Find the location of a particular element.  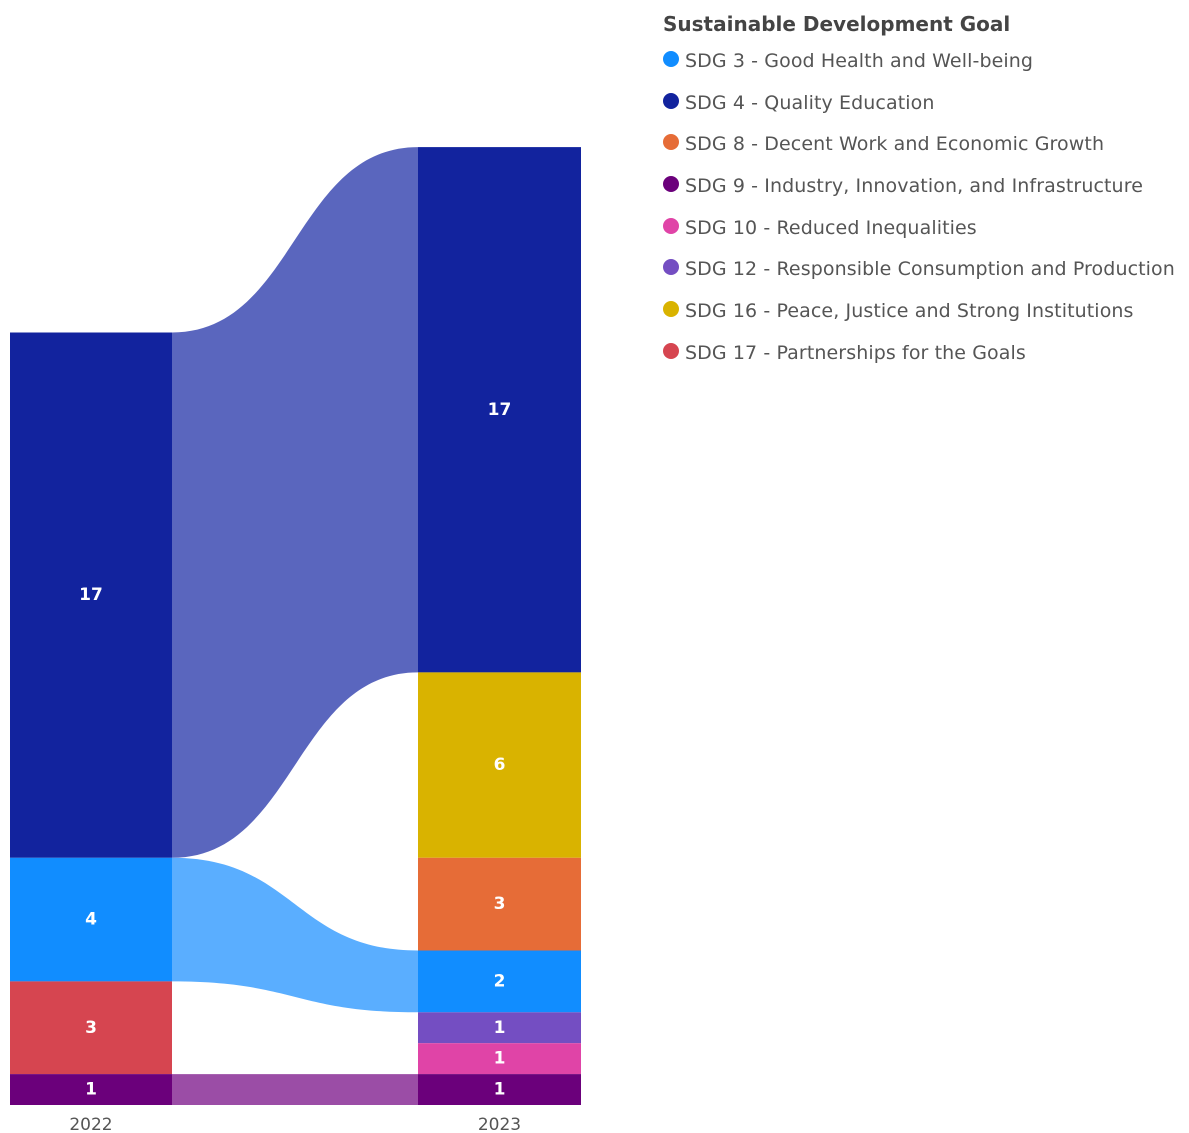

legend-label: SDG 10 - Reduced Inequalities is located at coordinates (831, 227).